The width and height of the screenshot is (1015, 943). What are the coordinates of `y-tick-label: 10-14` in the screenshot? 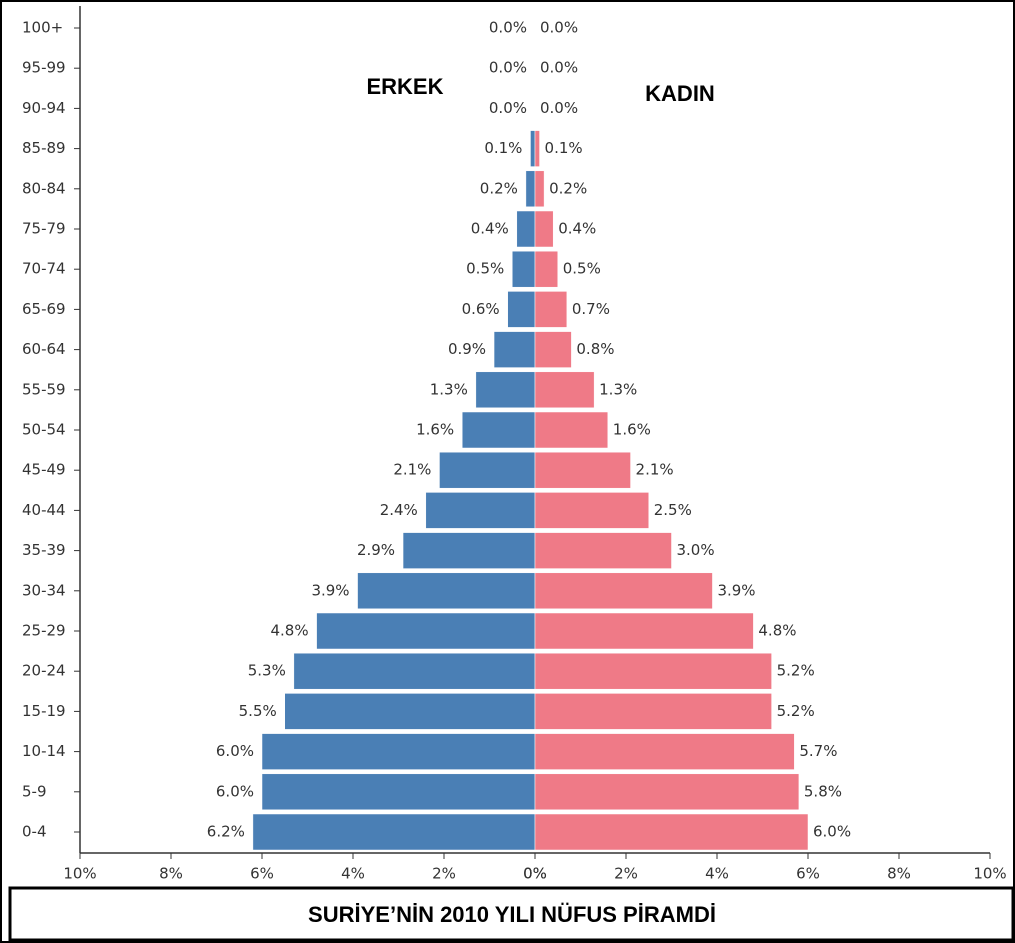 It's located at (44, 751).